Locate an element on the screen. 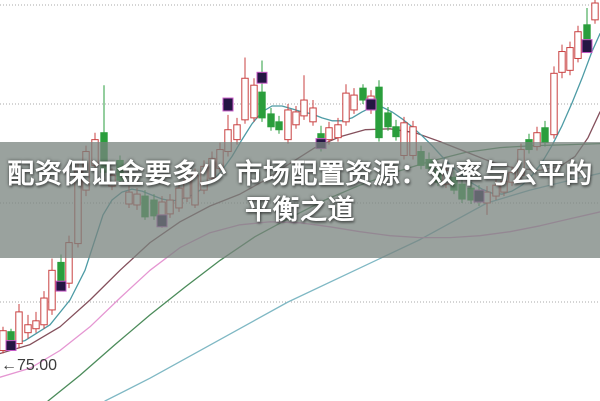  caption-line-2: 平衡之道 is located at coordinates (300, 210).